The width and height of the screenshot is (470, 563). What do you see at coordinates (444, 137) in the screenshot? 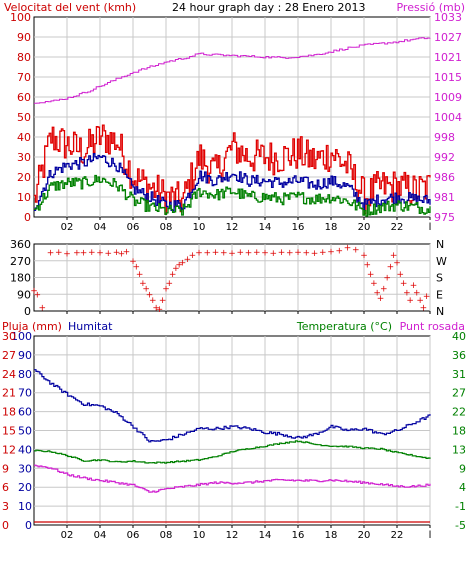
I see `pressure-y-tick-label: 998` at bounding box center [444, 137].